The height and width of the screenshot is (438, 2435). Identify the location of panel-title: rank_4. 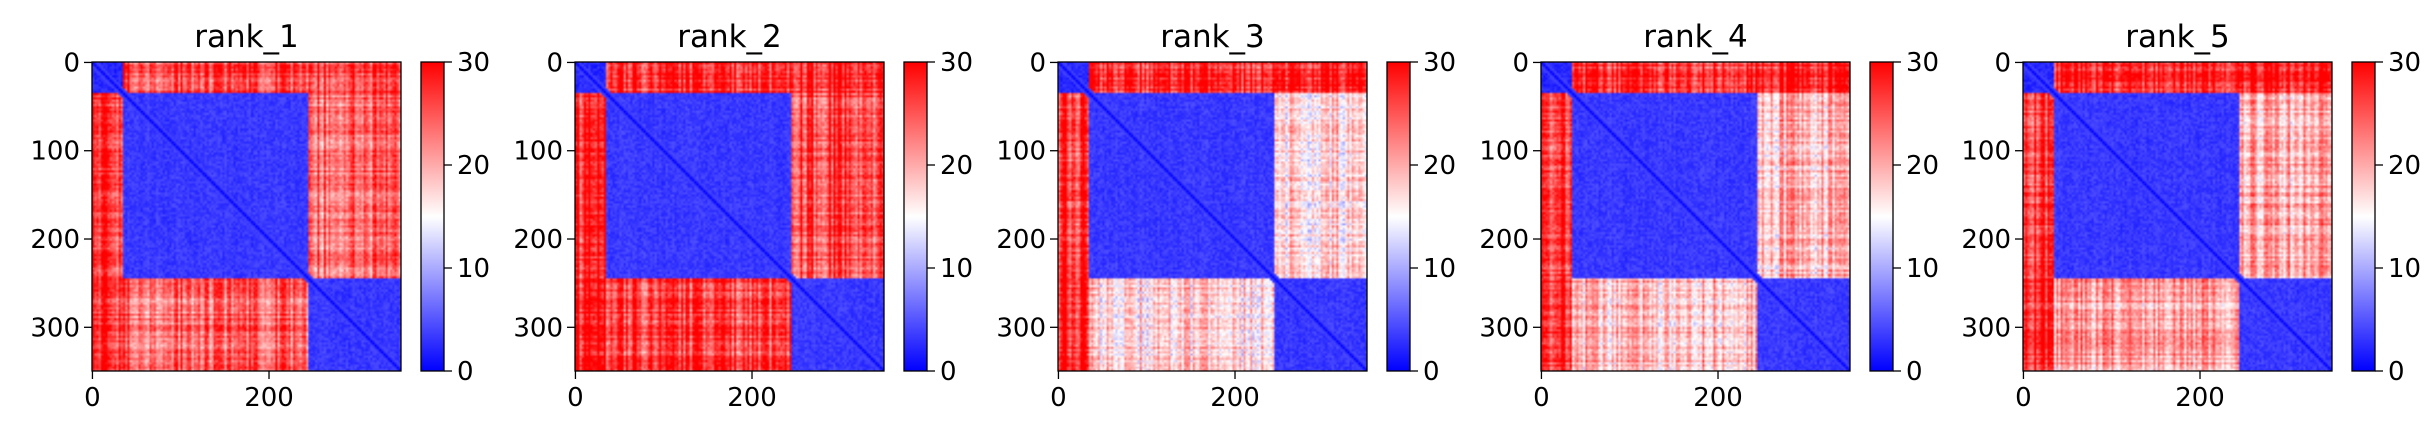
(1695, 37).